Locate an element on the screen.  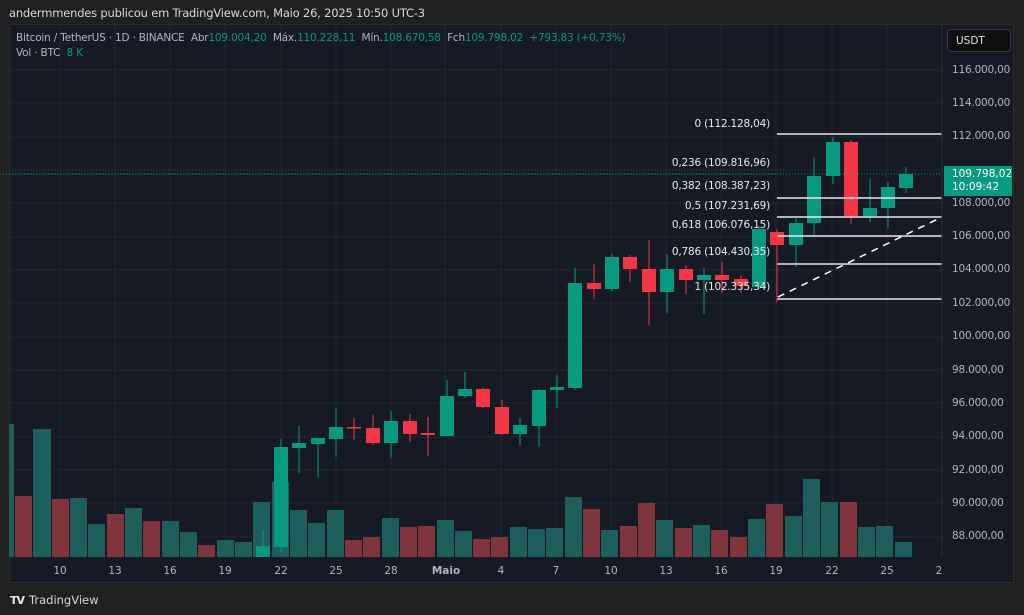
y-tick: 112.000,00 is located at coordinates (981, 136).